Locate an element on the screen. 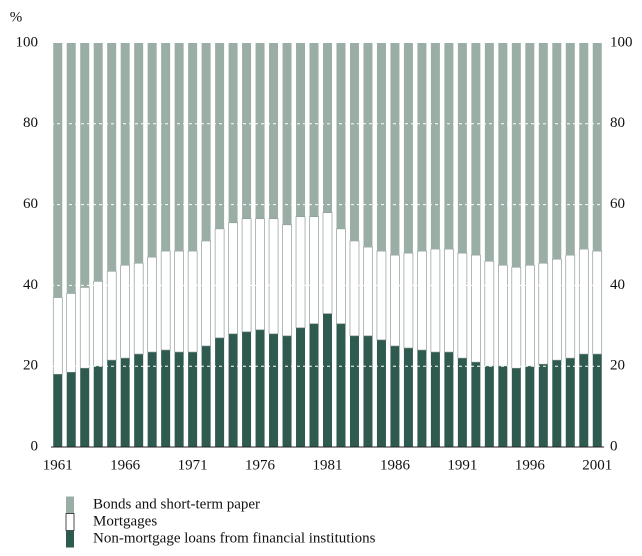  legend-label: Bonds and short-term paper is located at coordinates (176, 504).